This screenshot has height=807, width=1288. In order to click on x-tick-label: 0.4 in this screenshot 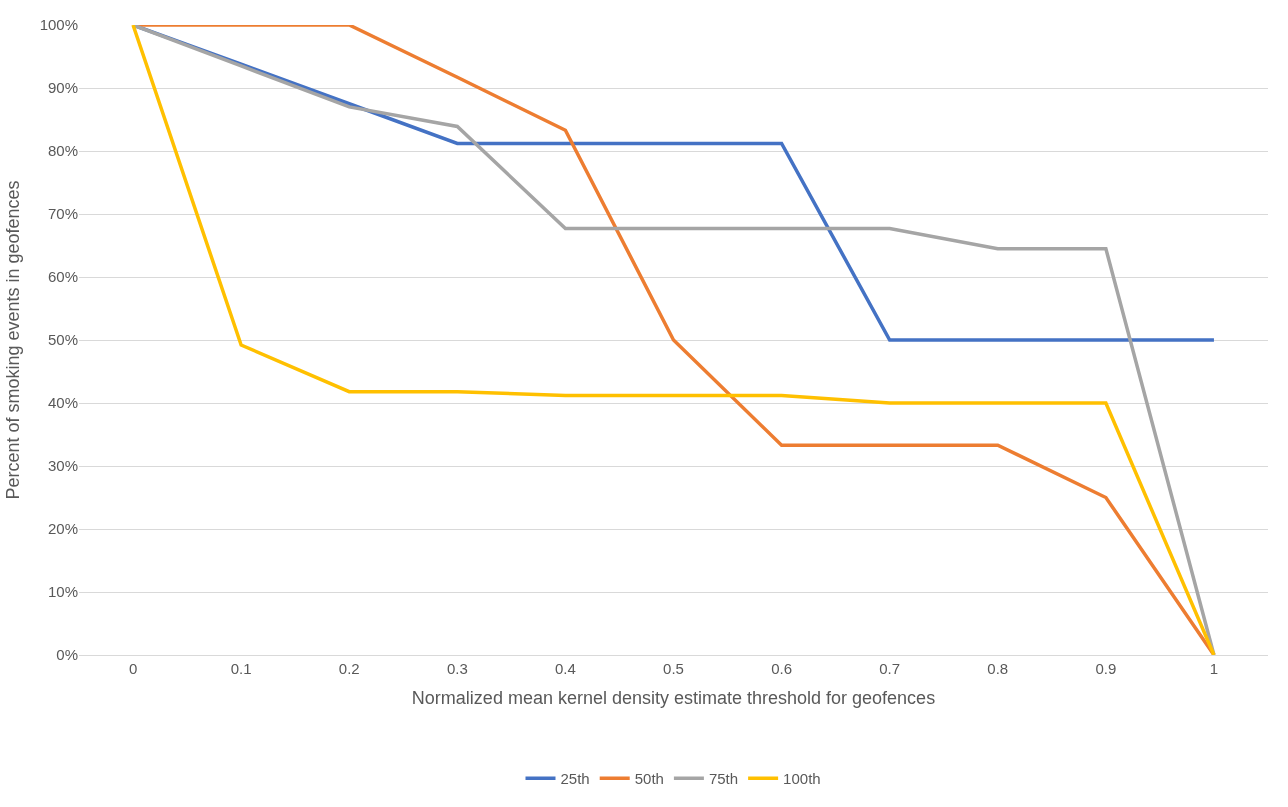, I will do `click(565, 668)`.